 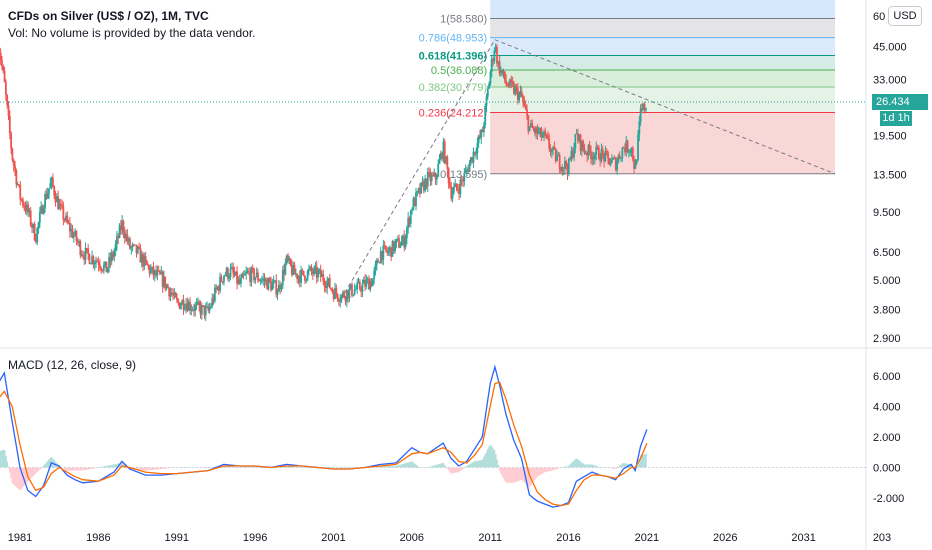 What do you see at coordinates (662, 9) in the screenshot?
I see `fib-zone-top` at bounding box center [662, 9].